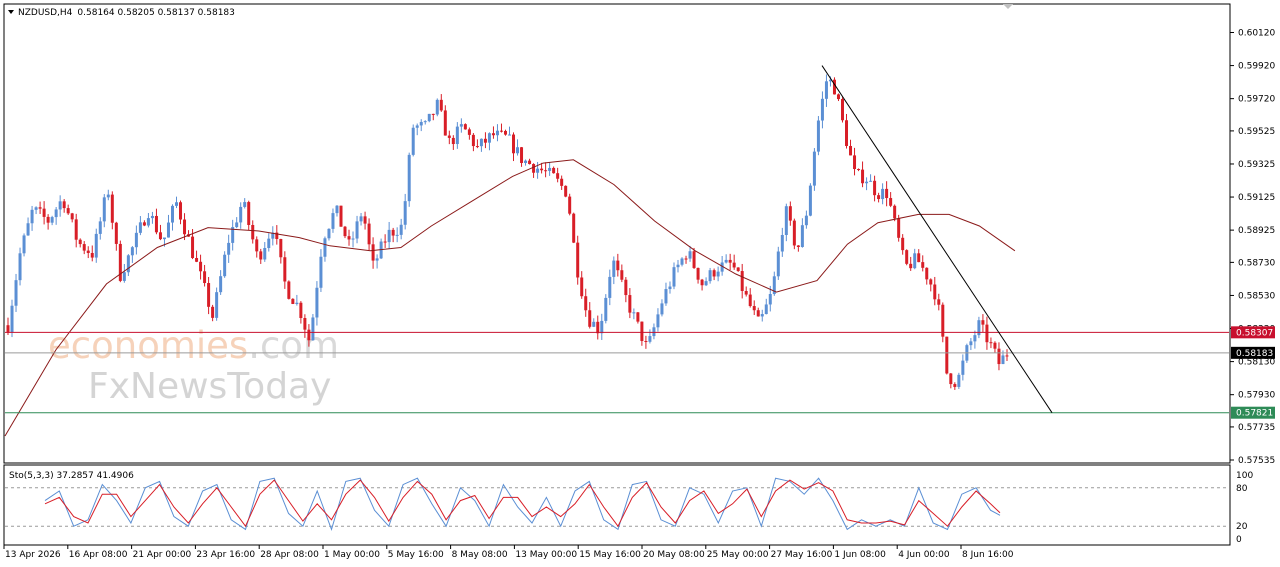 This screenshot has height=567, width=1280. What do you see at coordinates (617, 505) in the screenshot?
I see `indicator-pane` at bounding box center [617, 505].